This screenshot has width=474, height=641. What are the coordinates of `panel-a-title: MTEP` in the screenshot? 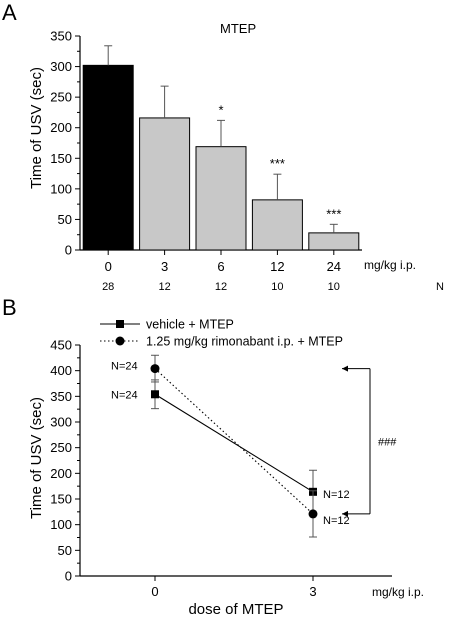 It's located at (238, 28).